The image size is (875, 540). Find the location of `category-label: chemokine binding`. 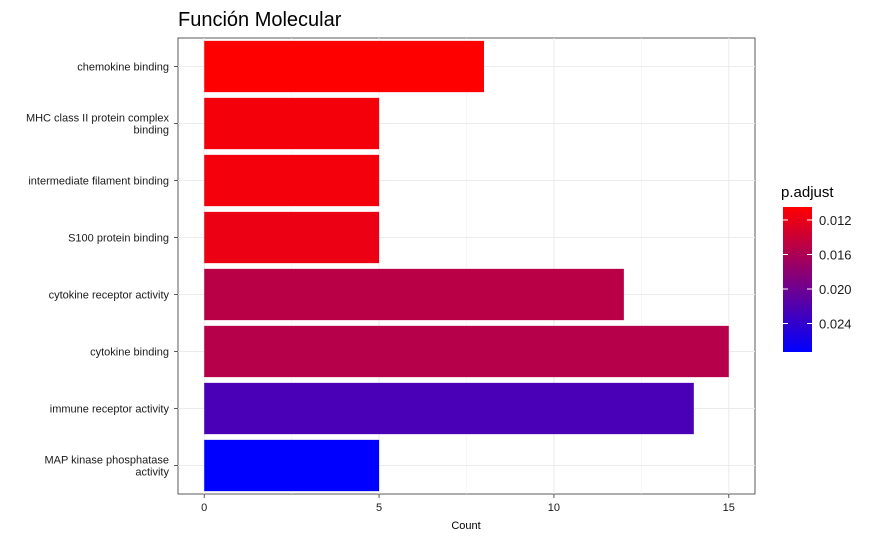

category-label: chemokine binding is located at coordinates (123, 68).